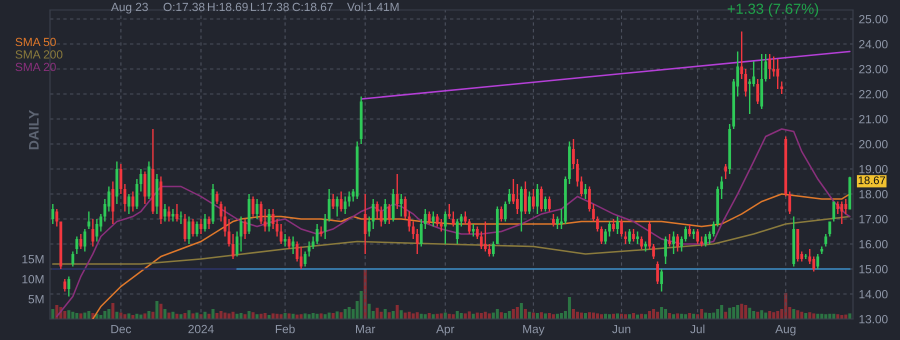  What do you see at coordinates (285, 329) in the screenshot?
I see `x-tick-label: Feb` at bounding box center [285, 329].